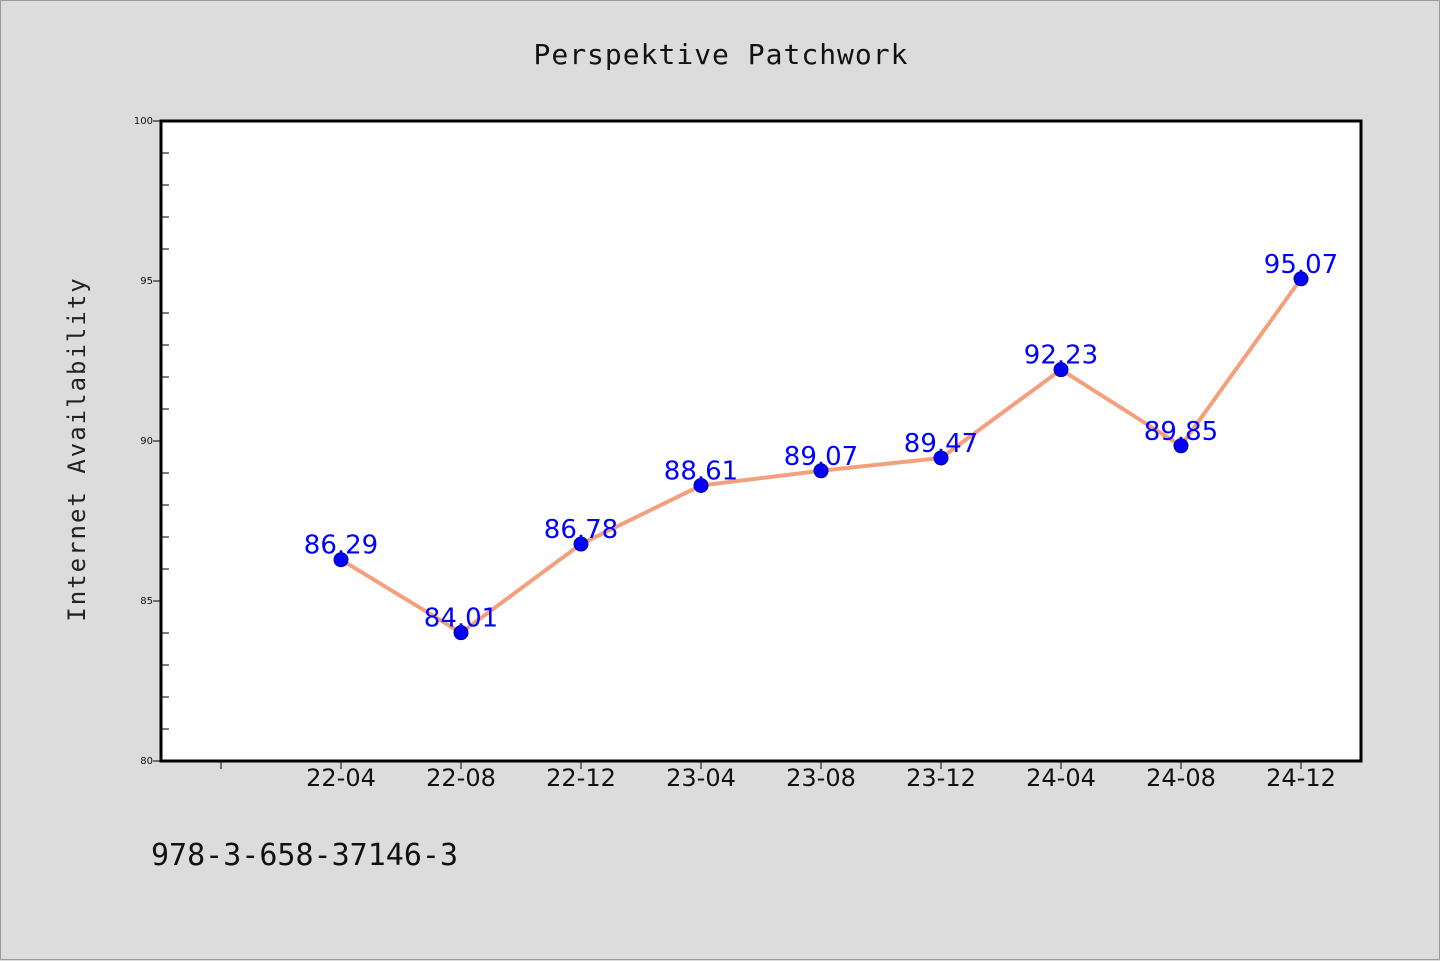 This screenshot has height=961, width=1440. Describe the element at coordinates (1061, 778) in the screenshot. I see `x-tick-label: 24-04` at that location.